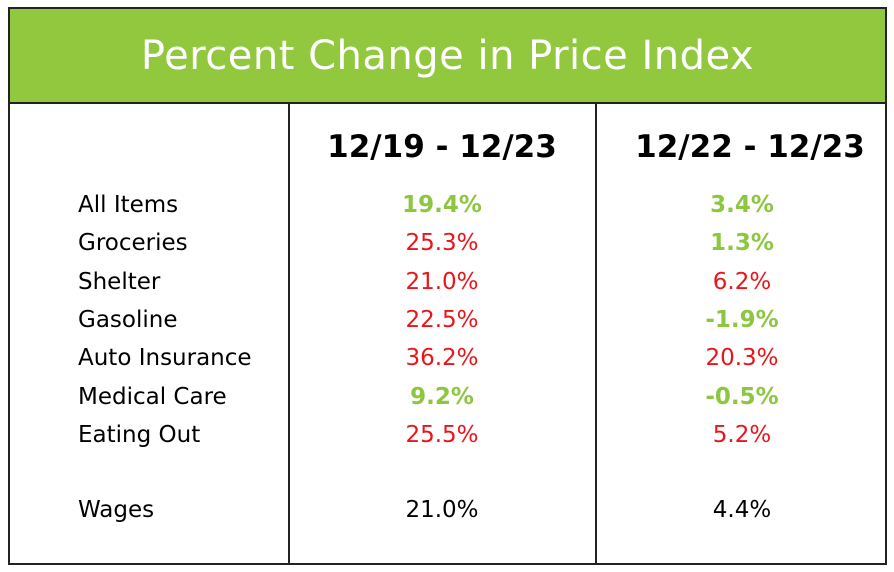 The width and height of the screenshot is (894, 572). I want to click on value-cell-period-2: 20.3%, so click(742, 358).